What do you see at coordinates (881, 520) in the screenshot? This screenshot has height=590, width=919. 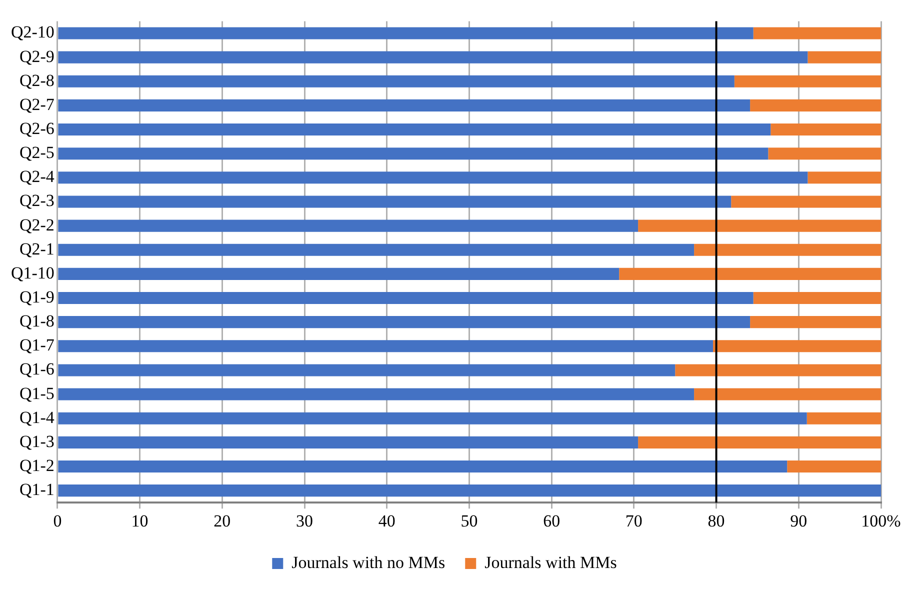 I see `x-tick-label: 100%` at bounding box center [881, 520].